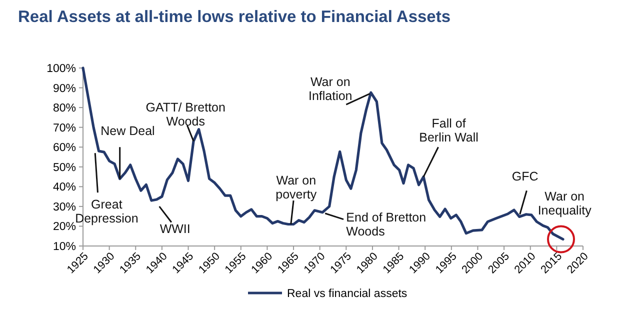 The width and height of the screenshot is (630, 325). What do you see at coordinates (525, 177) in the screenshot?
I see `annotation: GFC` at bounding box center [525, 177].